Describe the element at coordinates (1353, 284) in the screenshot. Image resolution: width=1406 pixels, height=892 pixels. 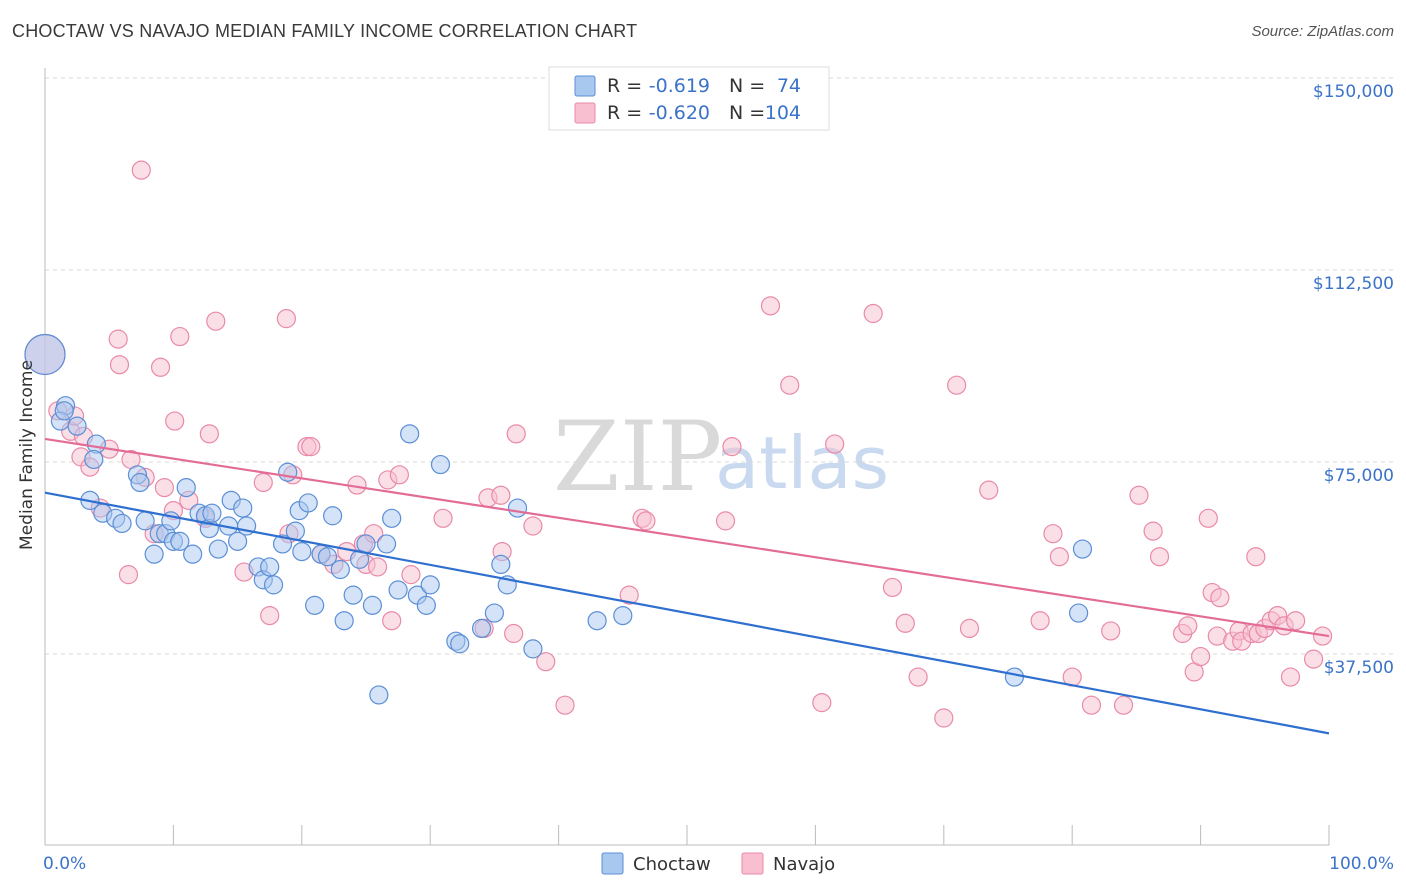
I see `y-tick-label-2: $112,500` at that location.